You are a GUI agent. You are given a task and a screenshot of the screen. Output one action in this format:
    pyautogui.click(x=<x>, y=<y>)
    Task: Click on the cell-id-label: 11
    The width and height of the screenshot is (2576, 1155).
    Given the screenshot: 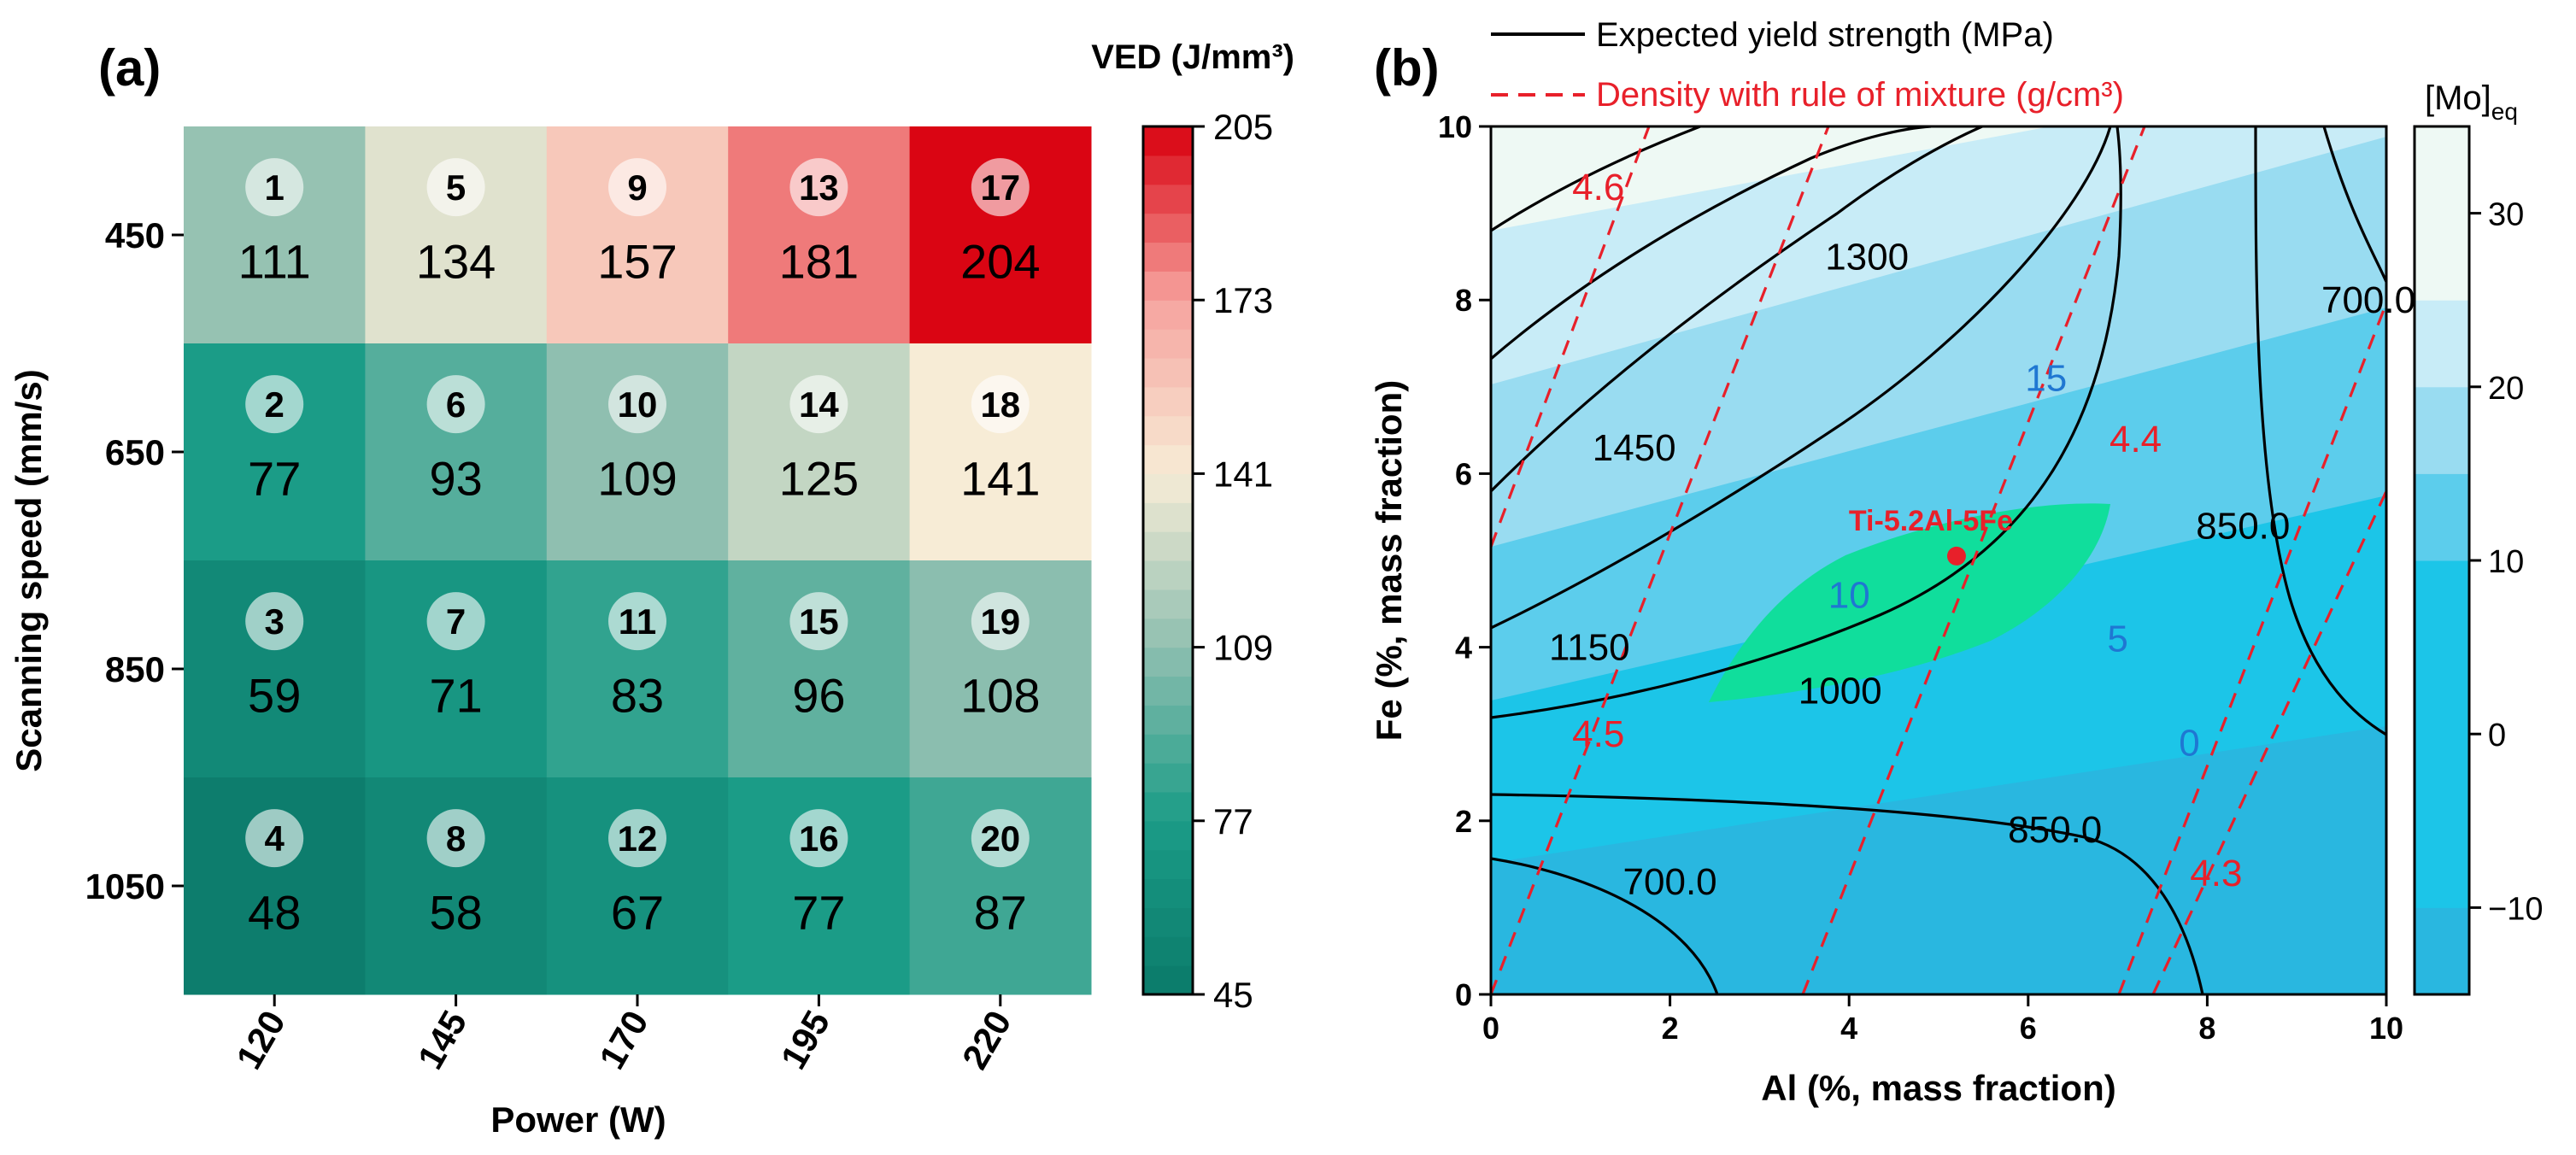 What is the action you would take?
    pyautogui.click(x=637, y=621)
    